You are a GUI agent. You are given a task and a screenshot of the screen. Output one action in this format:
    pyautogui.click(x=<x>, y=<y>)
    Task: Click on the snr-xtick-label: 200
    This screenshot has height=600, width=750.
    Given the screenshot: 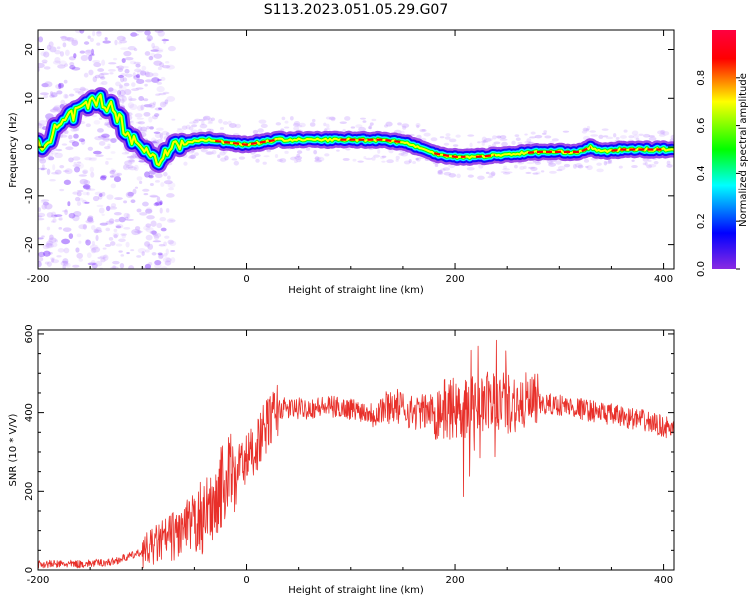 What is the action you would take?
    pyautogui.click(x=455, y=580)
    